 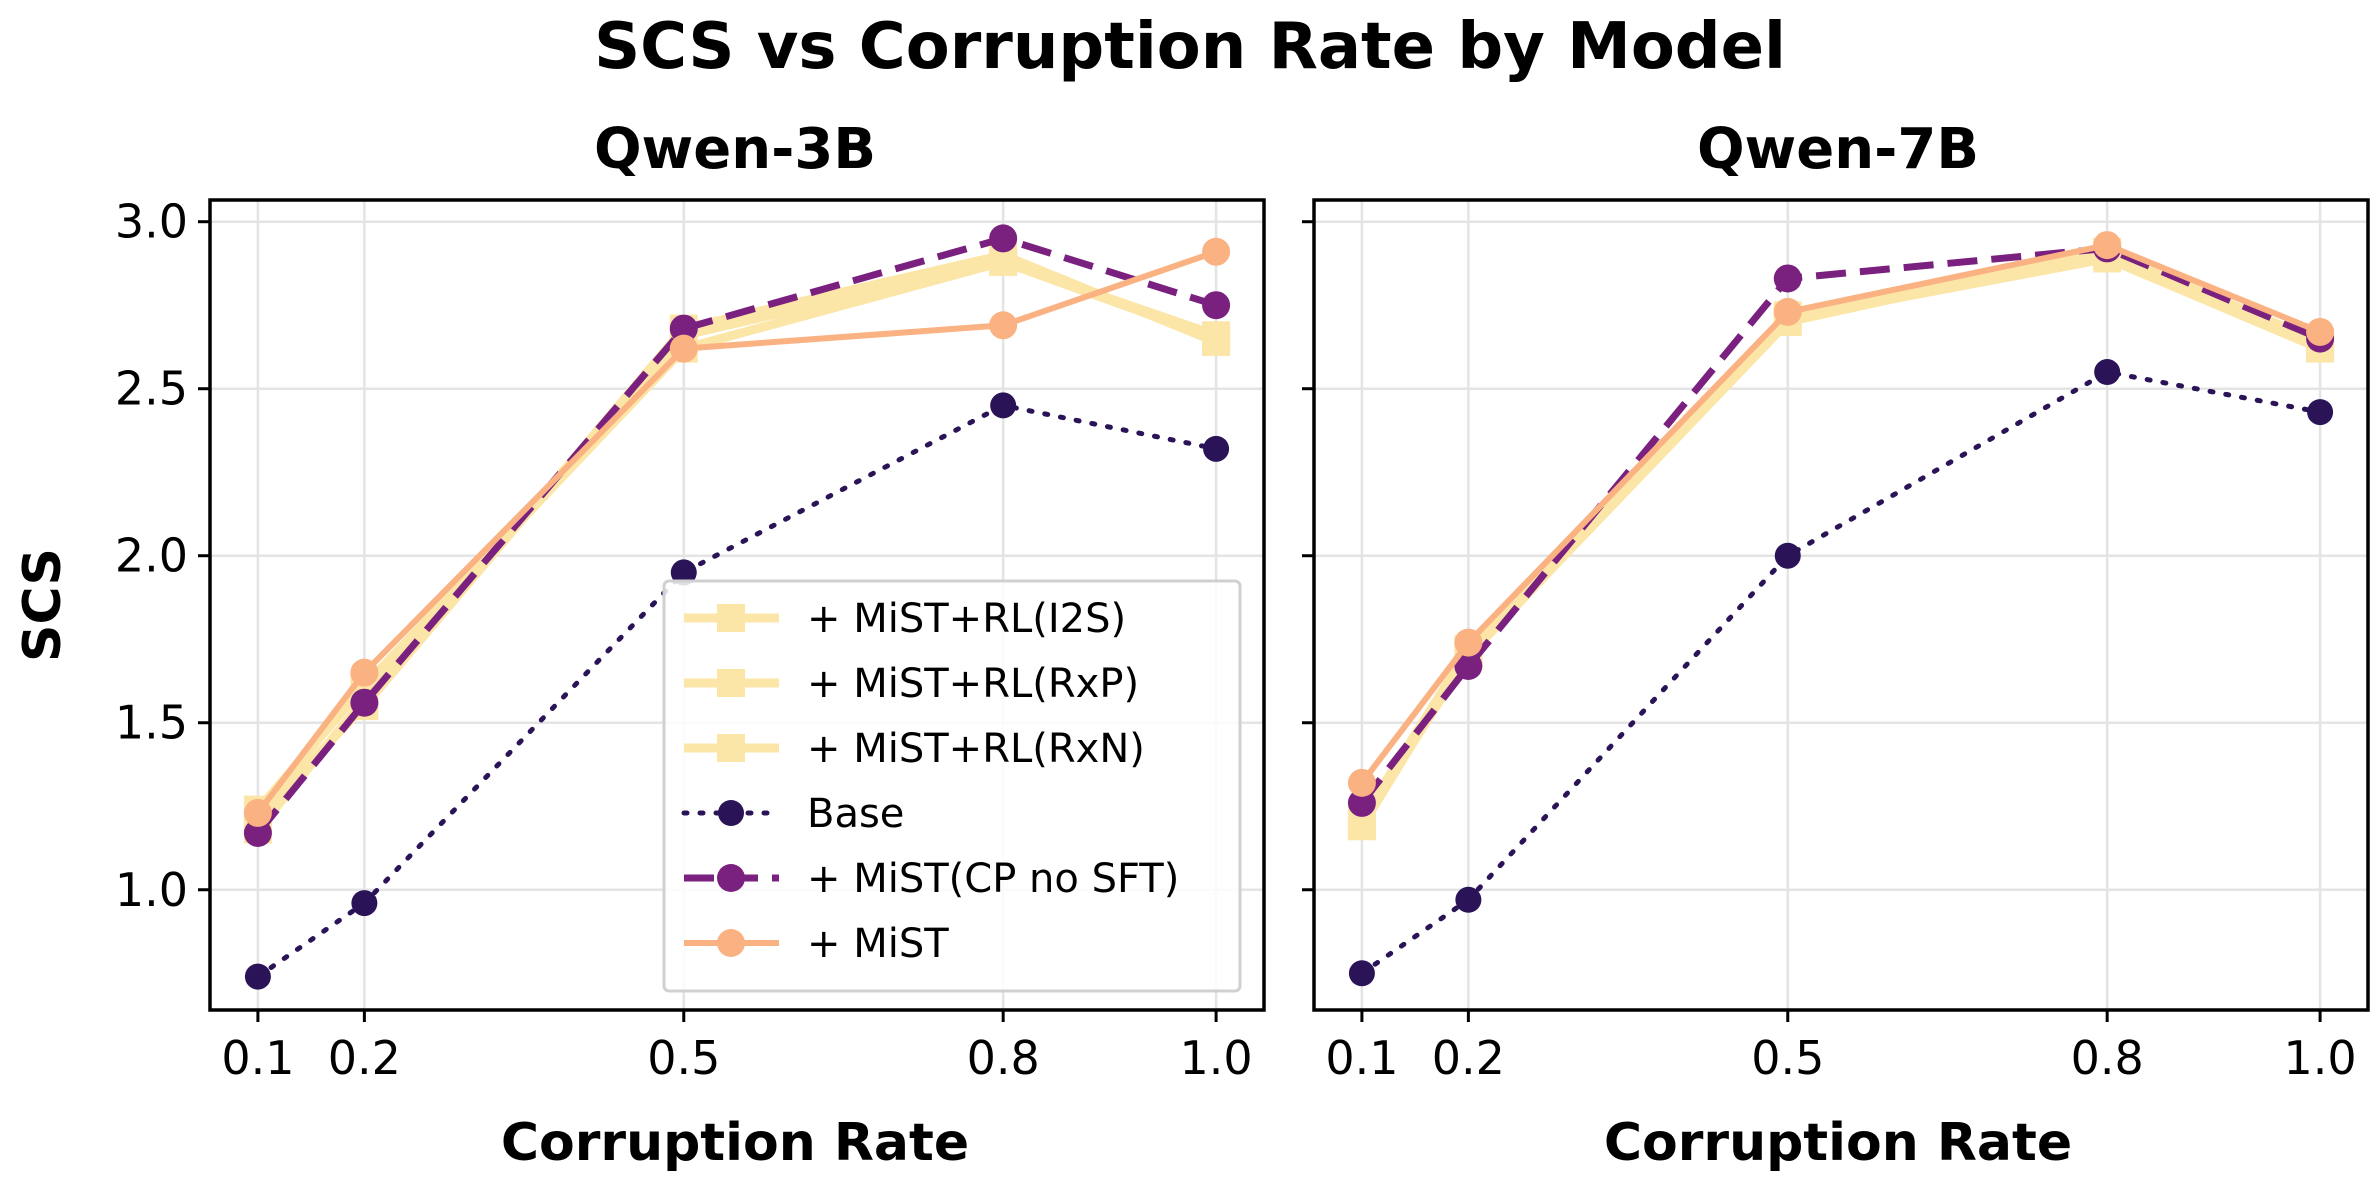 I want to click on y-tick-label: 1.0, so click(x=151, y=890).